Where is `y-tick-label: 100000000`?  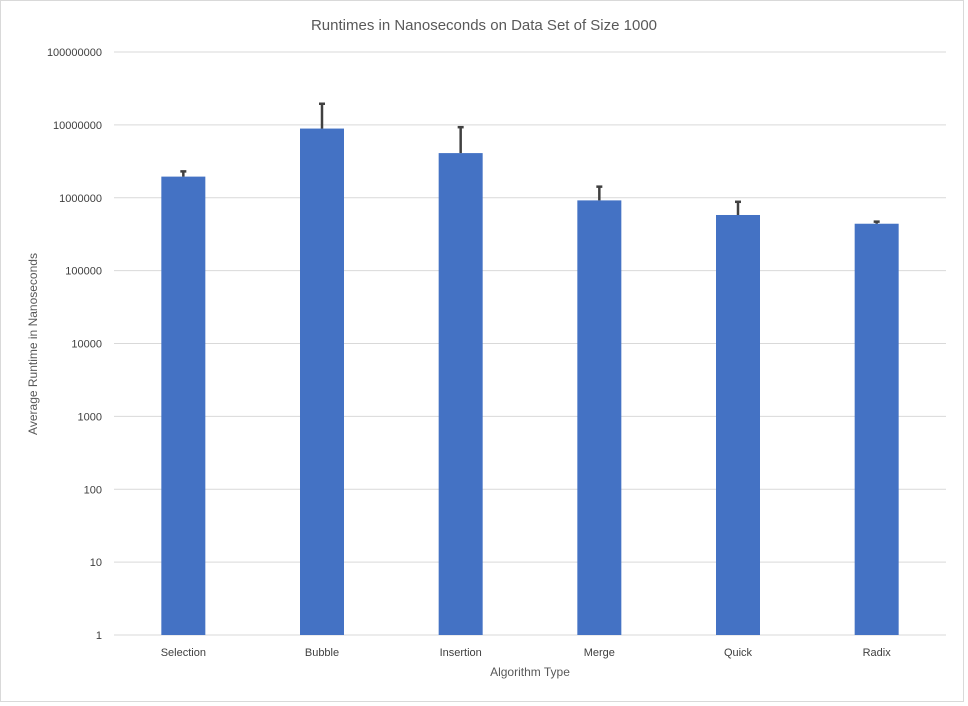
y-tick-label: 100000000 is located at coordinates (74, 53).